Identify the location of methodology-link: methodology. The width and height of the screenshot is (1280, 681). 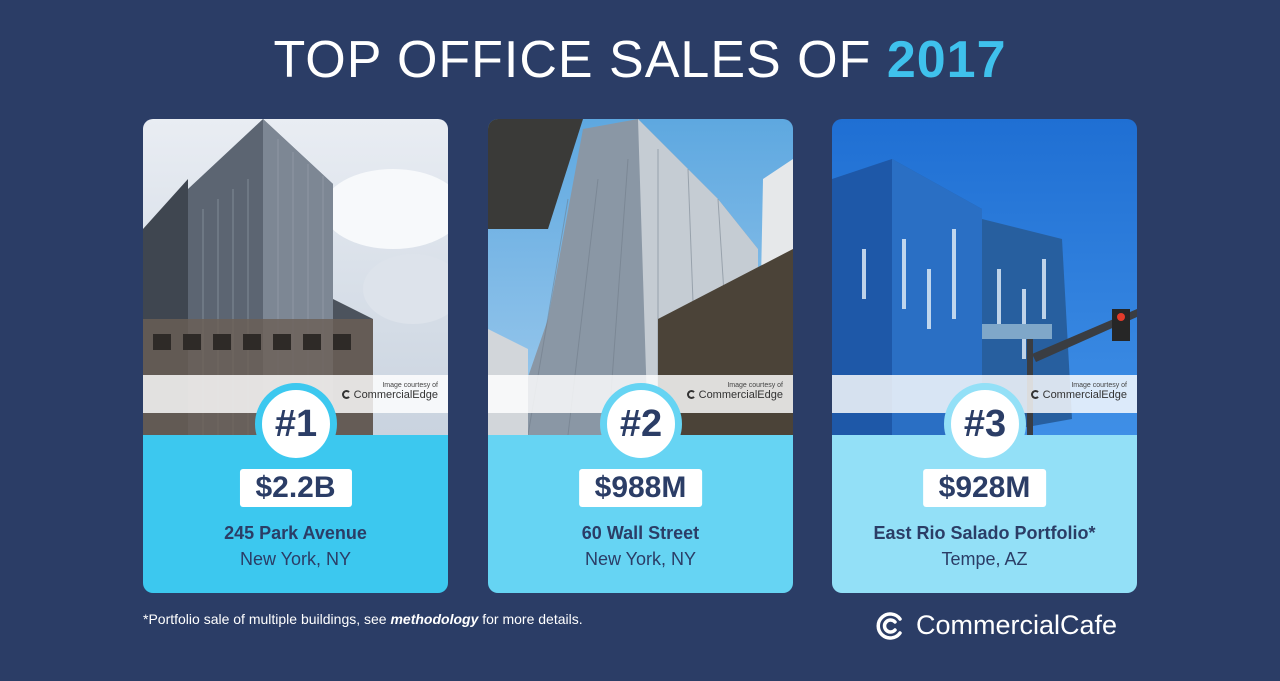
(434, 619).